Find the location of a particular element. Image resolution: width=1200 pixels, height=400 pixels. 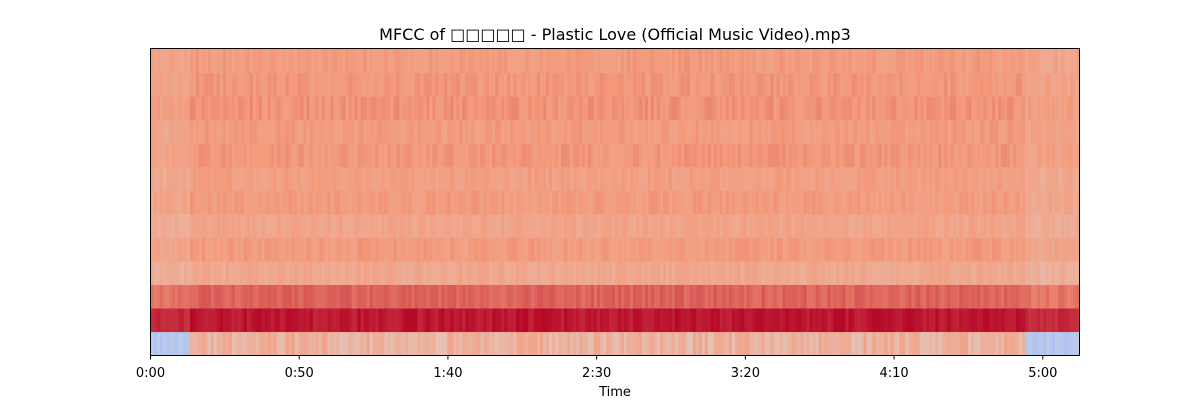

x-tick-label: 5:00 is located at coordinates (1042, 373).